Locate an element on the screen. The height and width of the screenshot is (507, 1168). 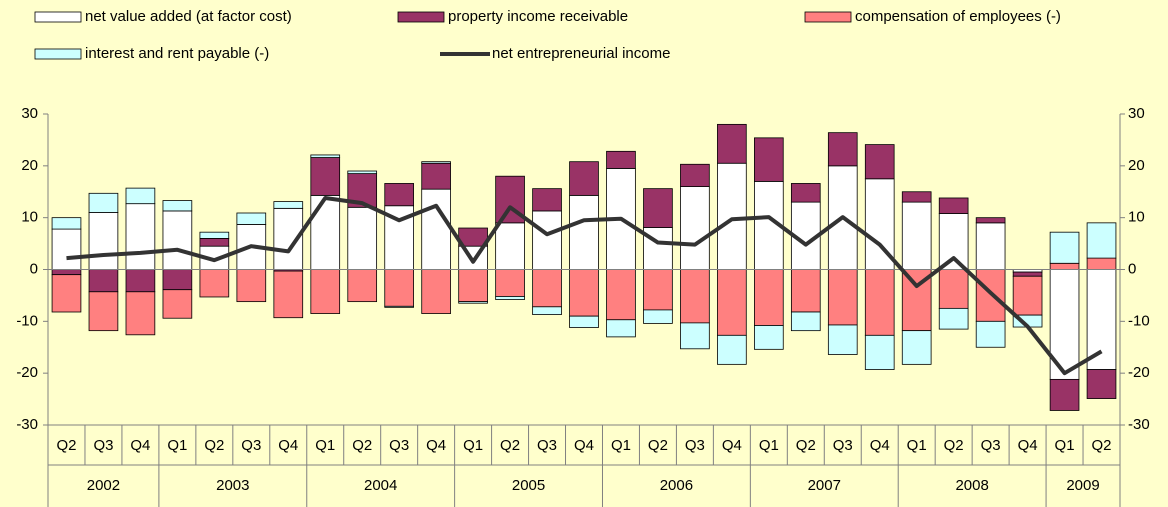
y-tick-label: 0 is located at coordinates (34, 268).